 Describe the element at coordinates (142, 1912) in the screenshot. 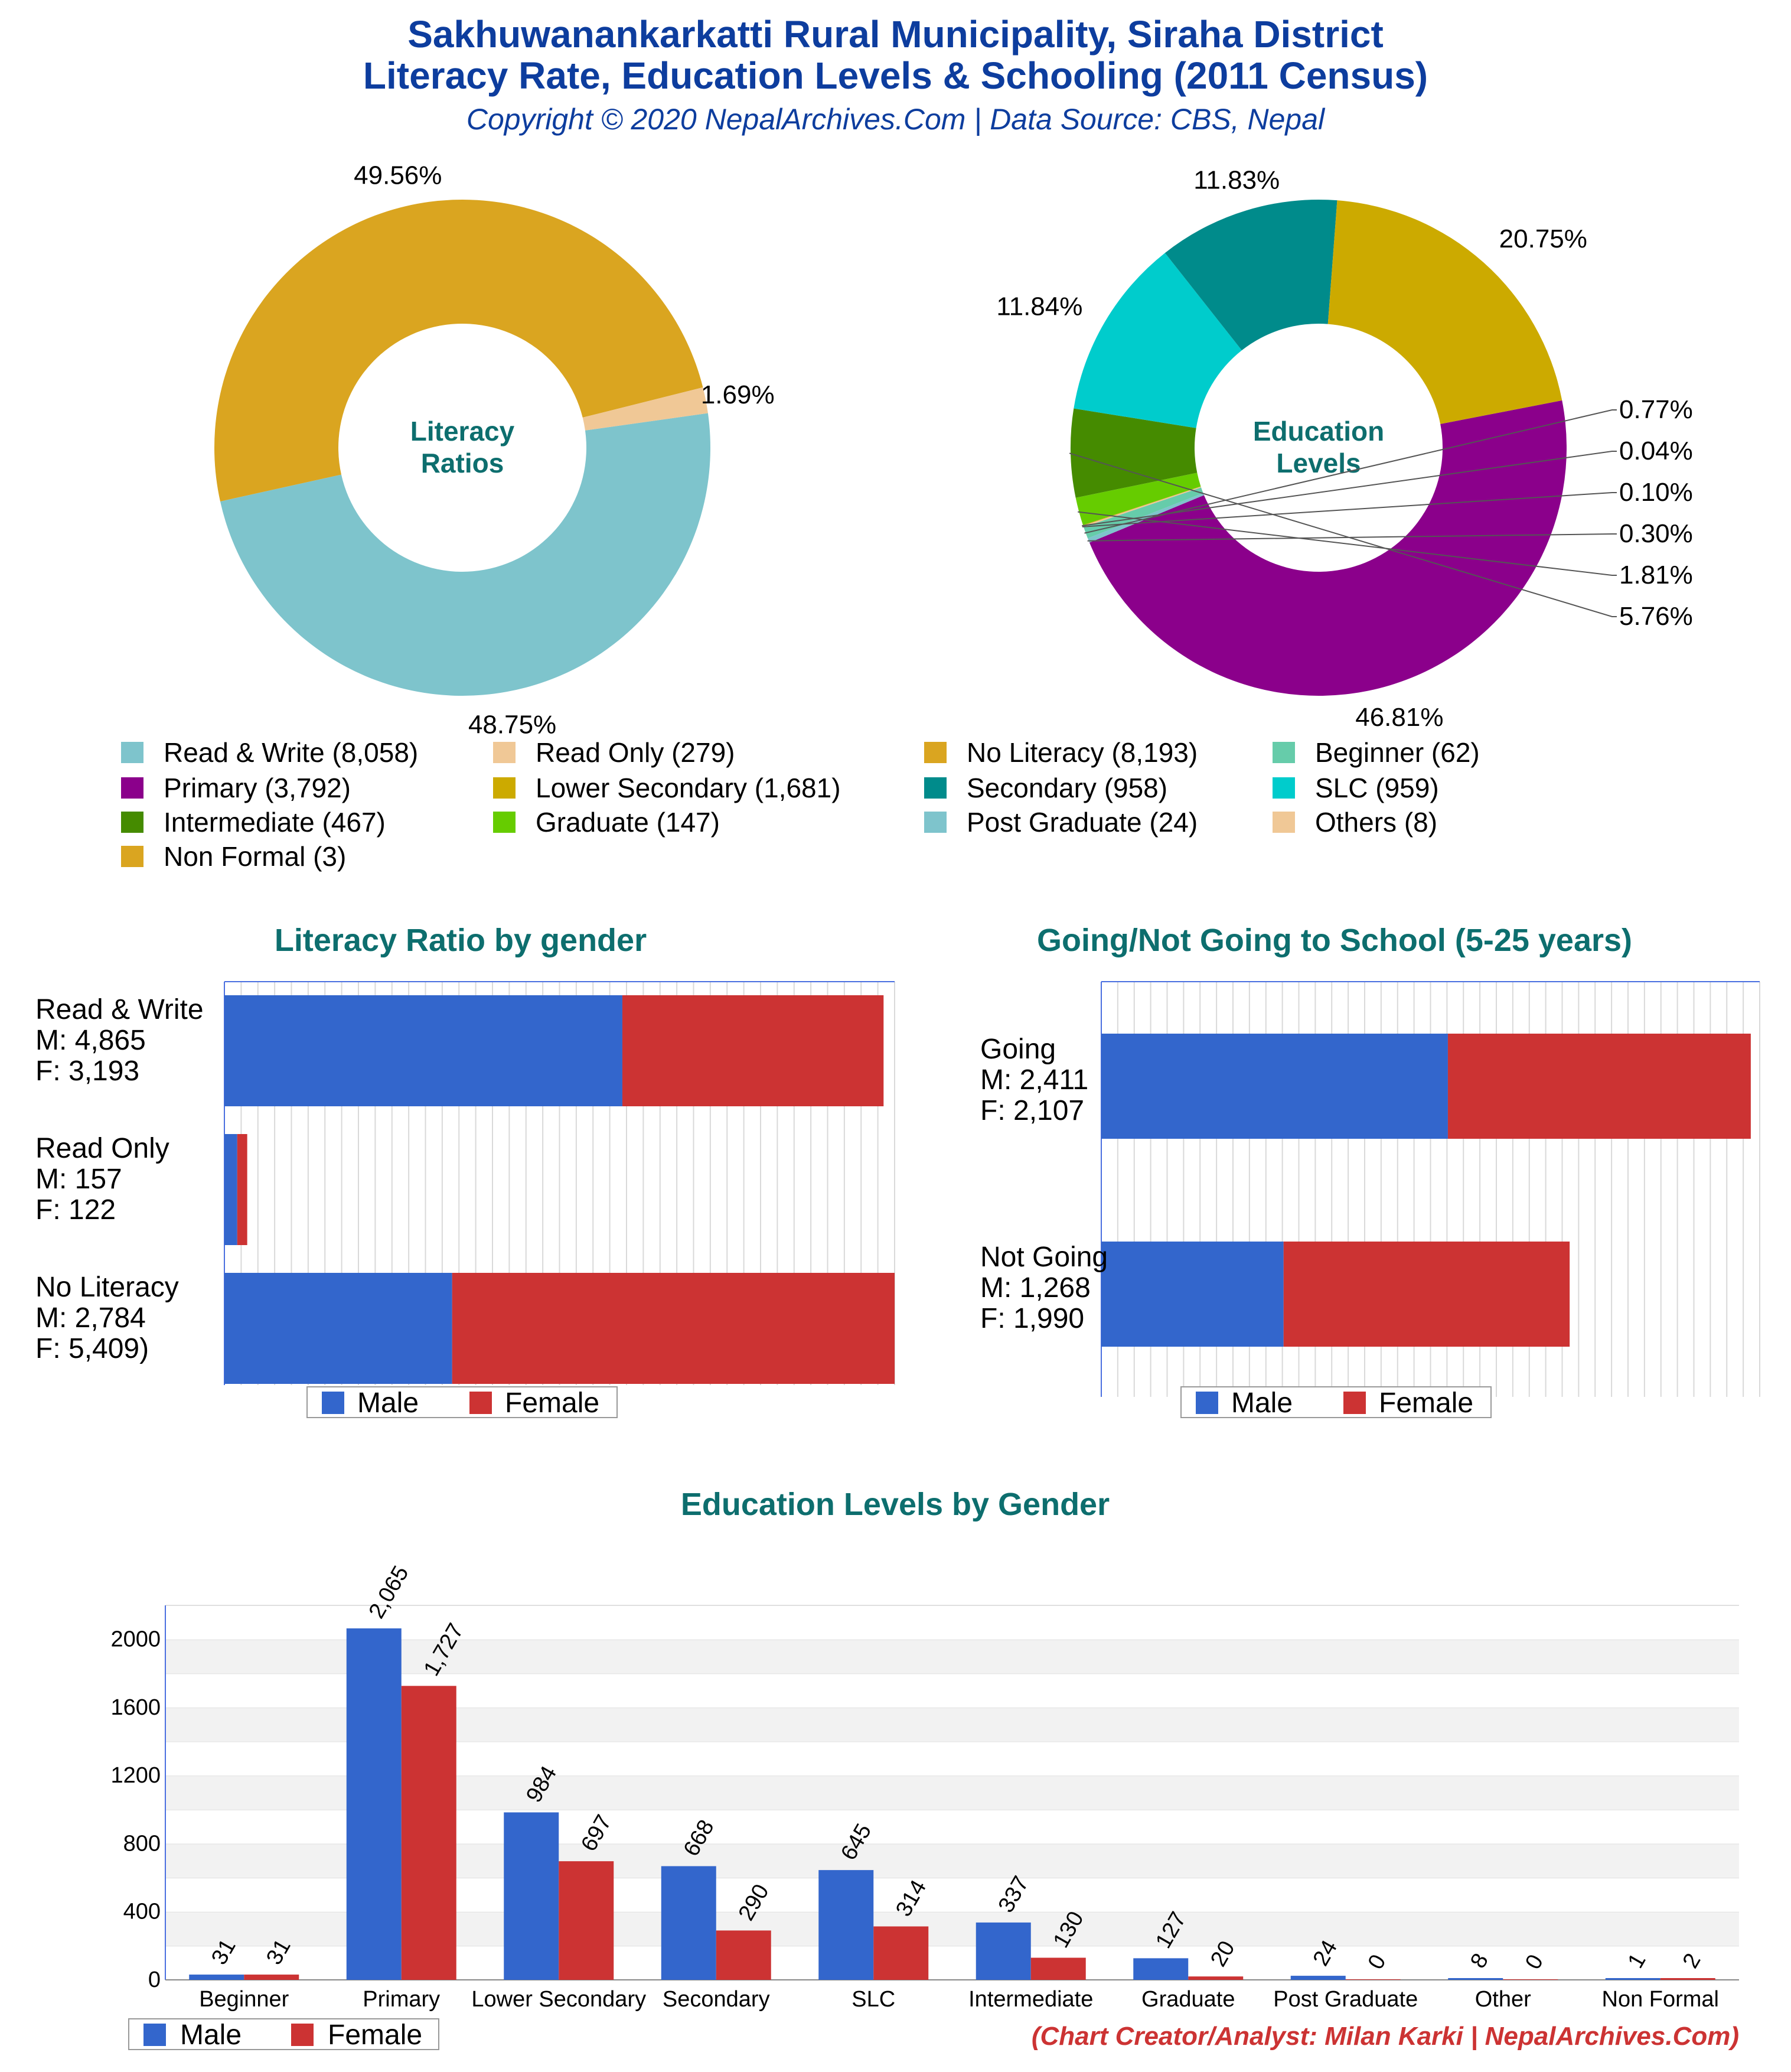

I see `vbar-y-tick-label: 400` at that location.